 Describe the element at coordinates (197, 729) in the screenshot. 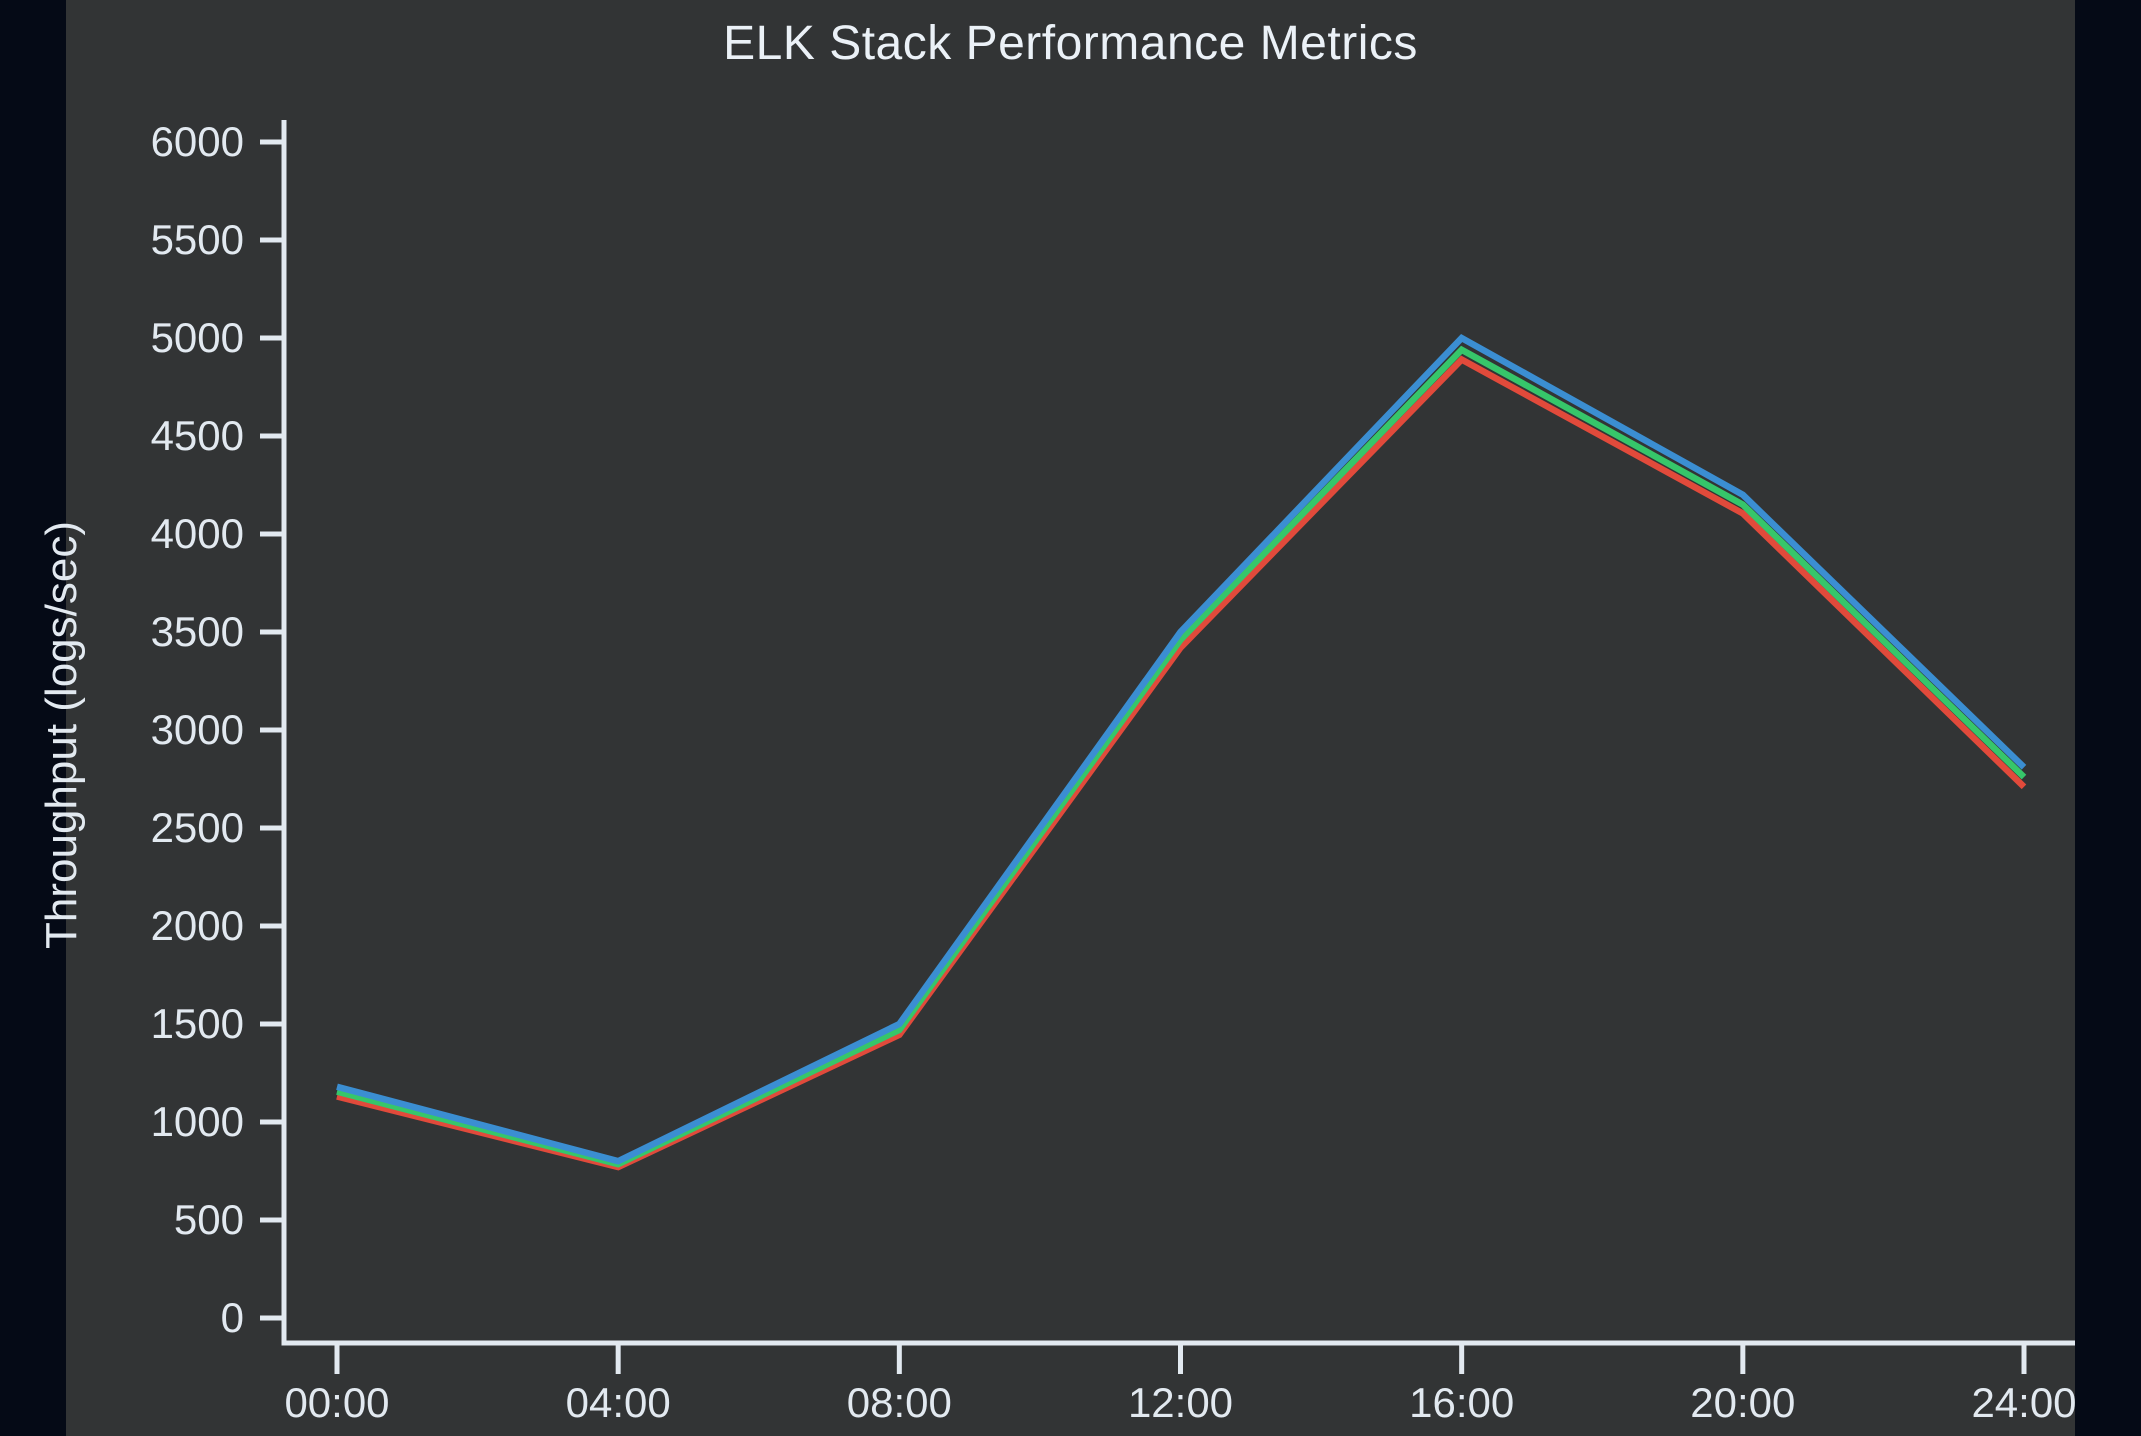

I see `y-tick-label: 3000` at that location.